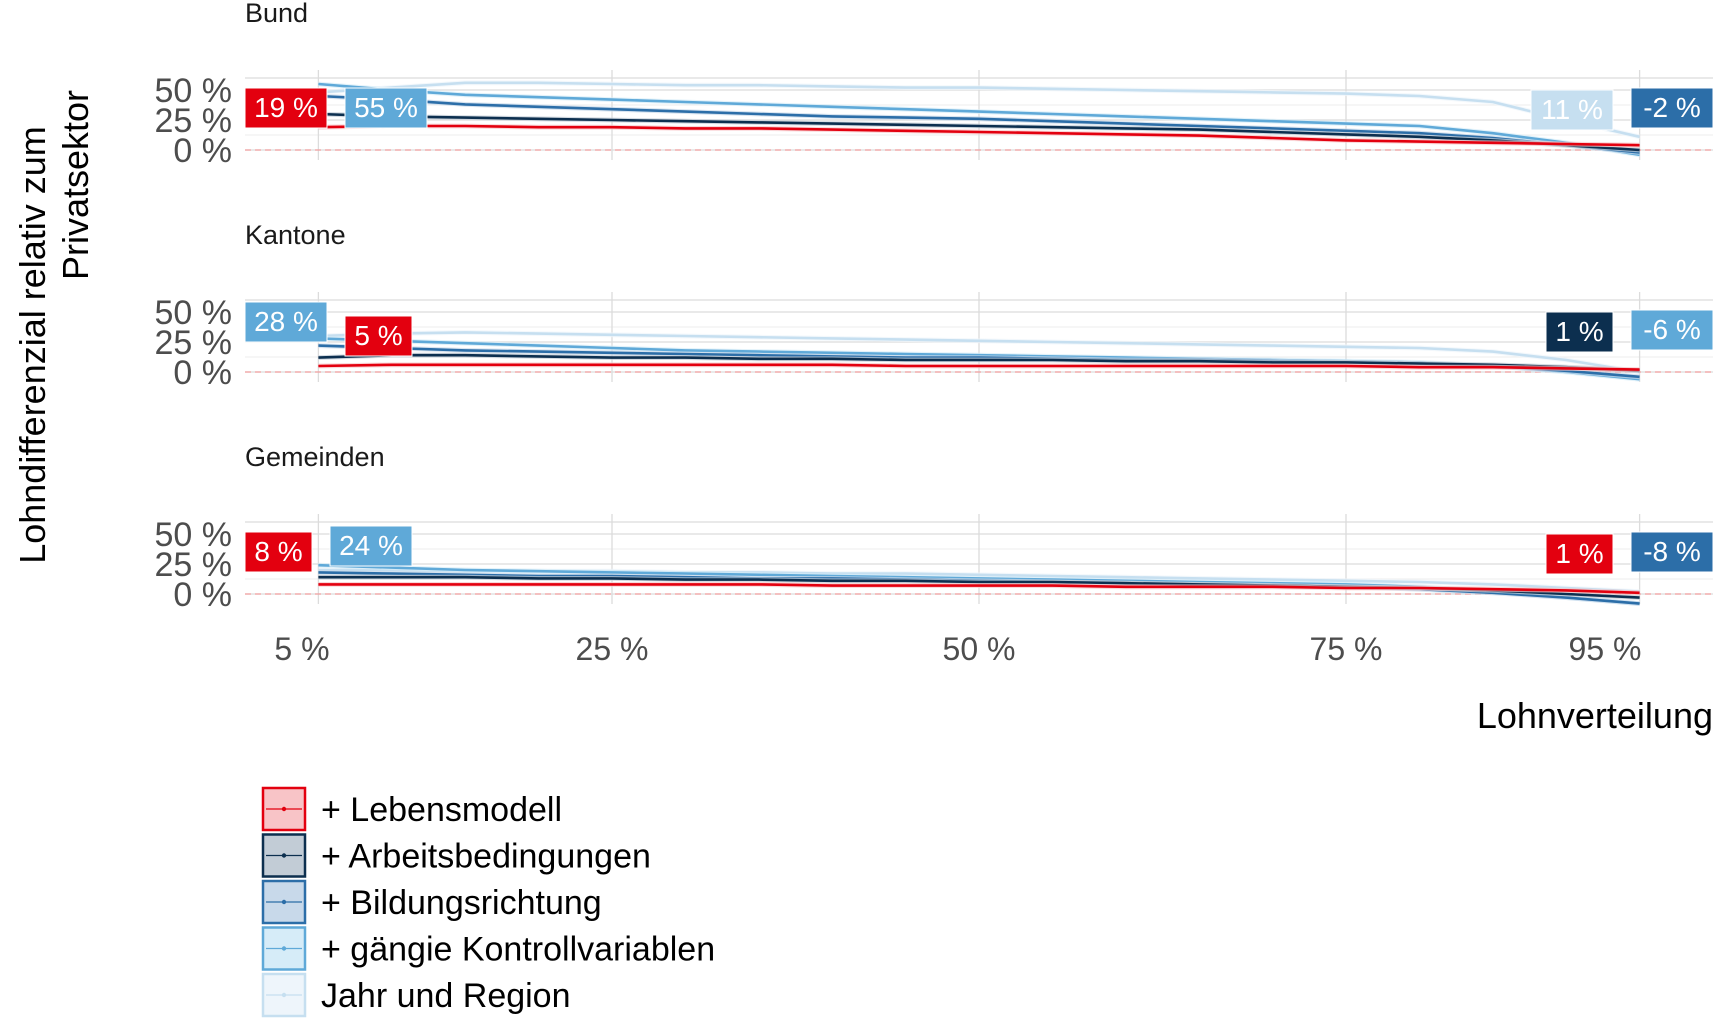 The width and height of the screenshot is (1728, 1036). I want to click on legend-item: + Arbeitsbedingungen, so click(456, 855).